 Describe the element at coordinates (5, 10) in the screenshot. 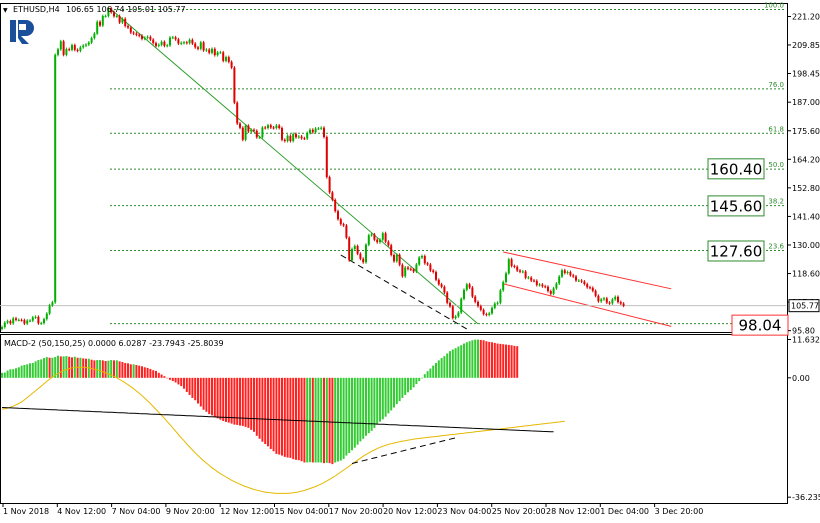

I see `symbol-menu-arrow: ▼` at that location.